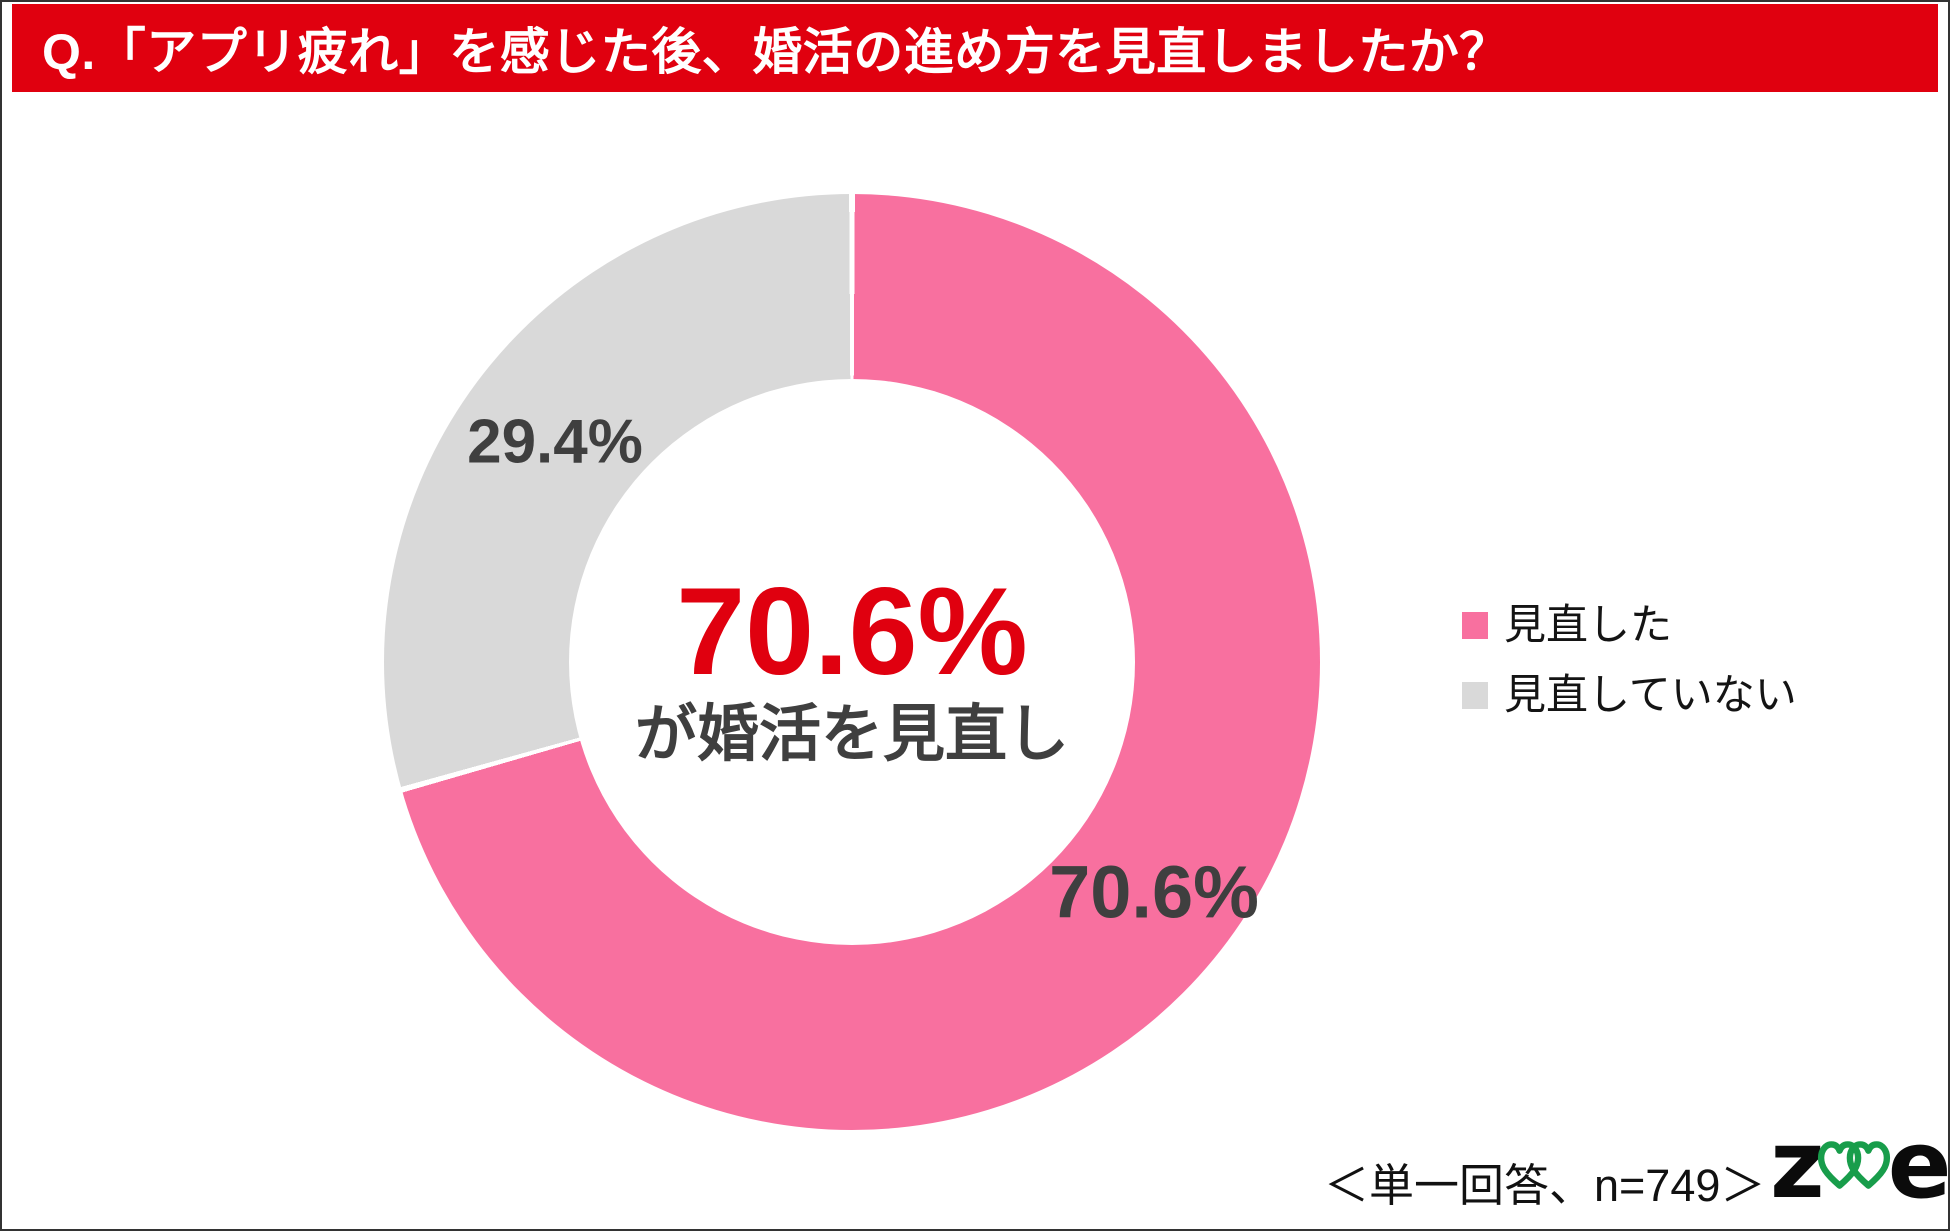  What do you see at coordinates (1475, 695) in the screenshot?
I see `legend-swatch-gray` at bounding box center [1475, 695].